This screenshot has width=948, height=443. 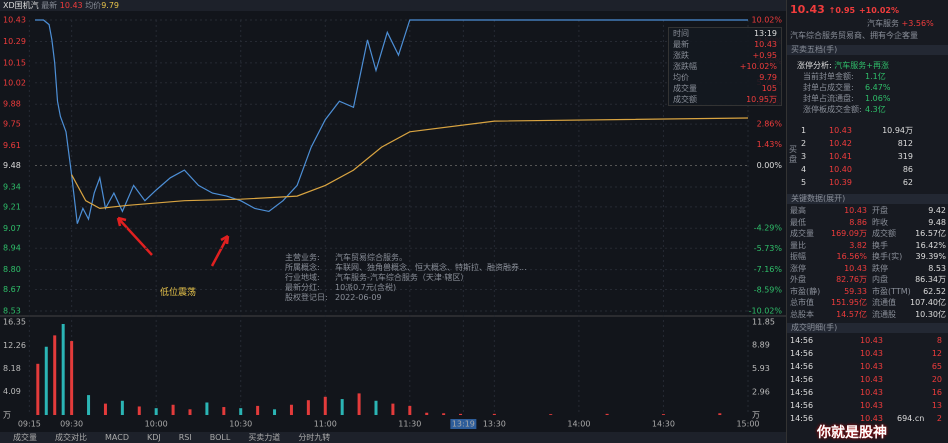 What do you see at coordinates (875, 76) in the screenshot?
I see `limit-value: 1.1亿` at bounding box center [875, 76].